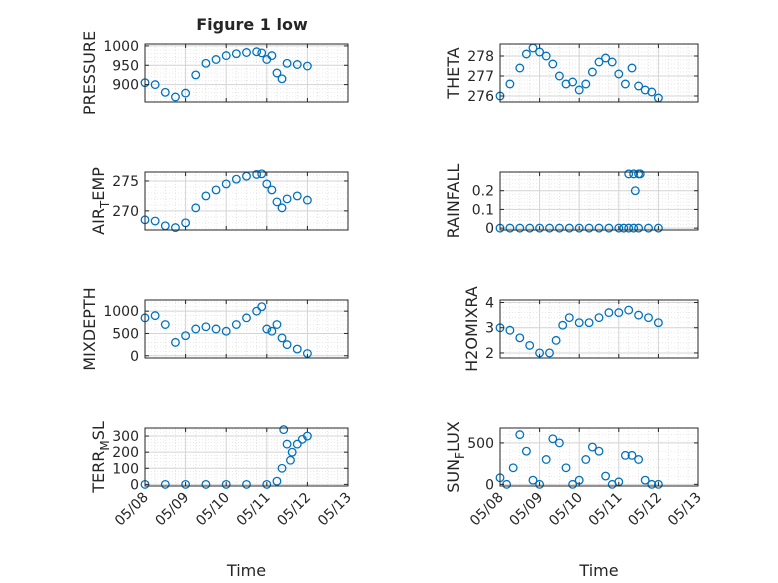 This screenshot has height=583, width=778. I want to click on theta-ytick-label: 277, so click(480, 77).